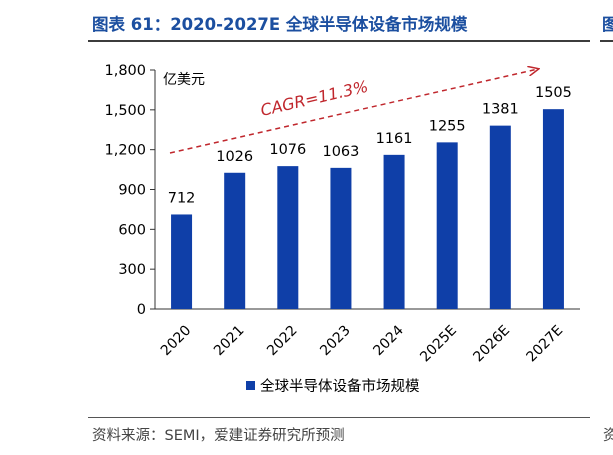  I want to click on legend-label: 全球半导体设备市场规模, so click(340, 386).